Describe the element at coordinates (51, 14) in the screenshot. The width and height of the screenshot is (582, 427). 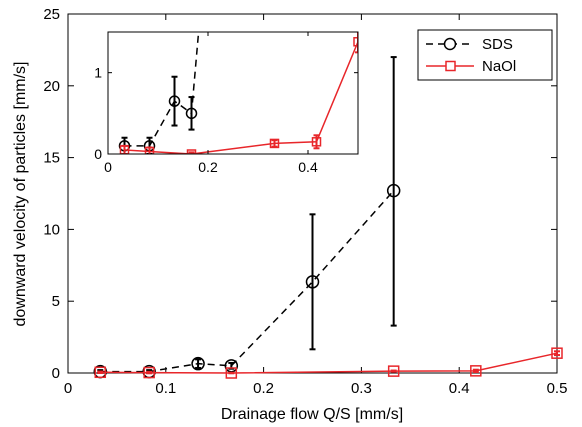
I see `y-tick-label: 25` at that location.